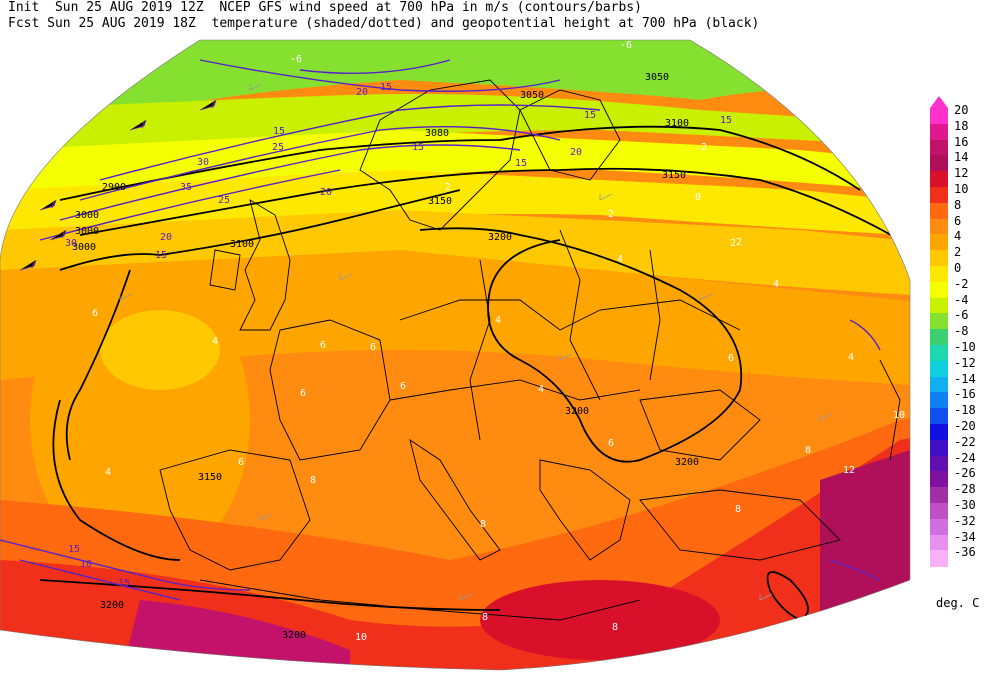  I want to click on legend-label: -2, so click(961, 283).